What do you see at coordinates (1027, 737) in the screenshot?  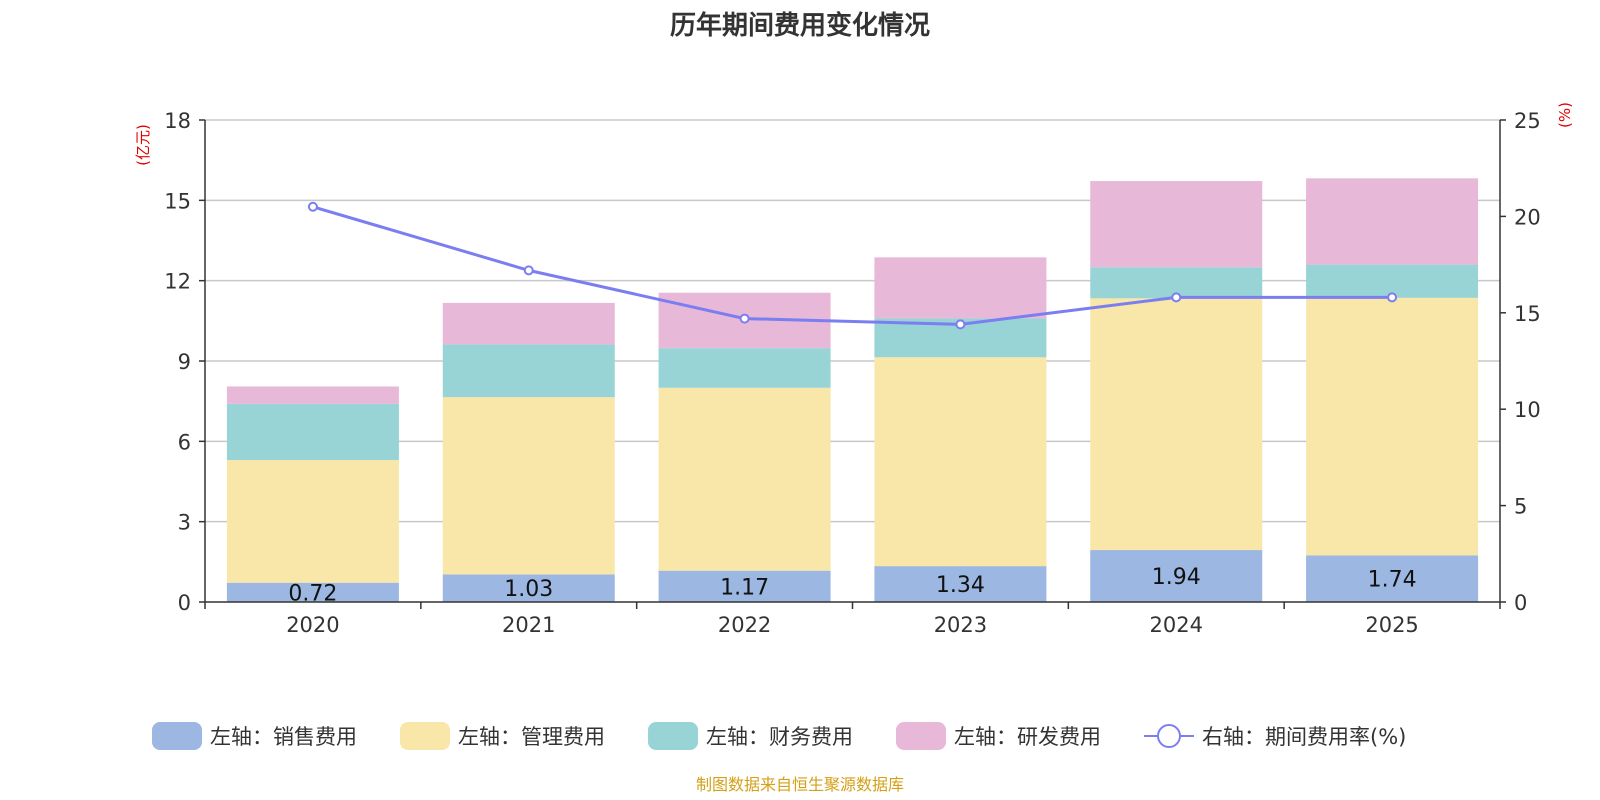 I see `legend-label: 左轴：研发费用` at bounding box center [1027, 737].